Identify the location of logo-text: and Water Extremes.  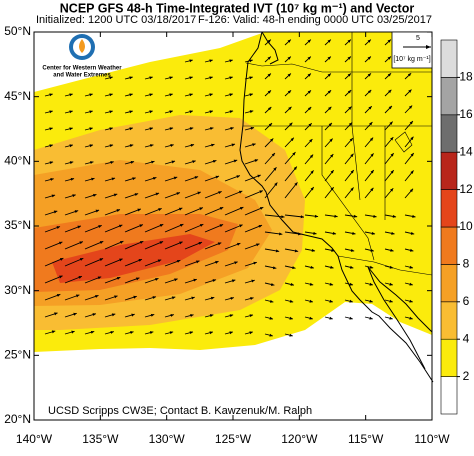
(82, 76).